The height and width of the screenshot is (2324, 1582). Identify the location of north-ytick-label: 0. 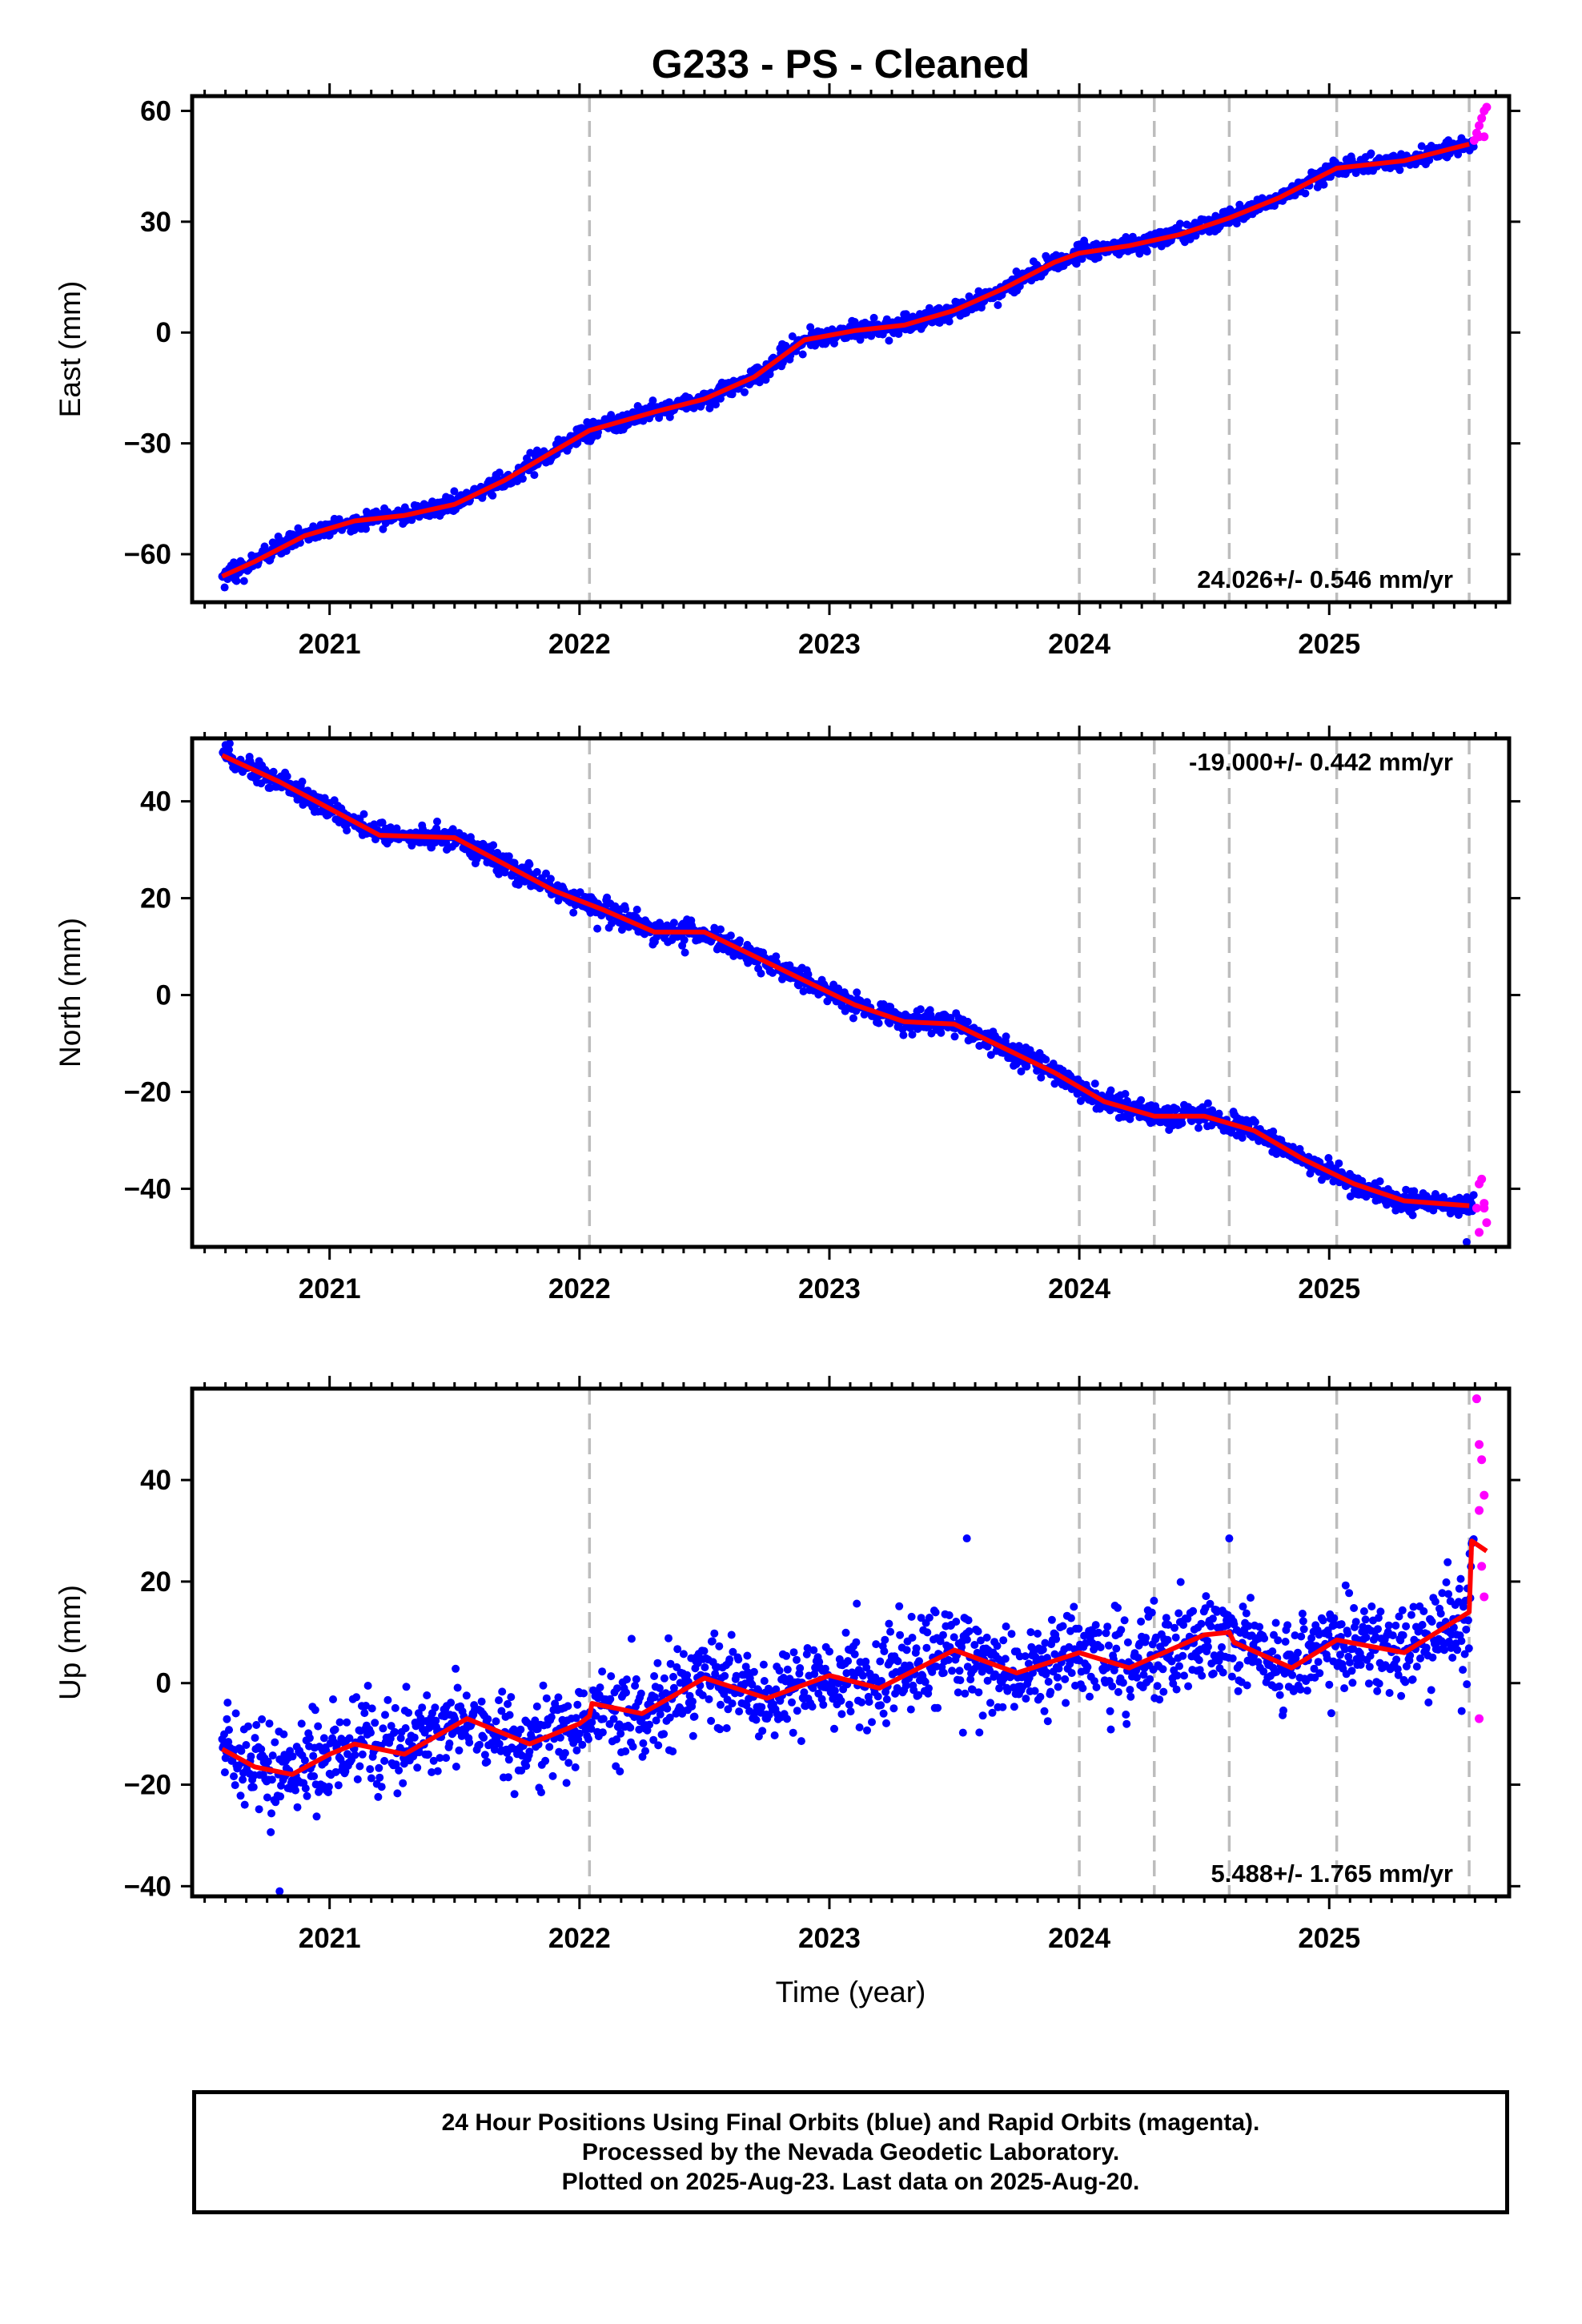
(164, 995).